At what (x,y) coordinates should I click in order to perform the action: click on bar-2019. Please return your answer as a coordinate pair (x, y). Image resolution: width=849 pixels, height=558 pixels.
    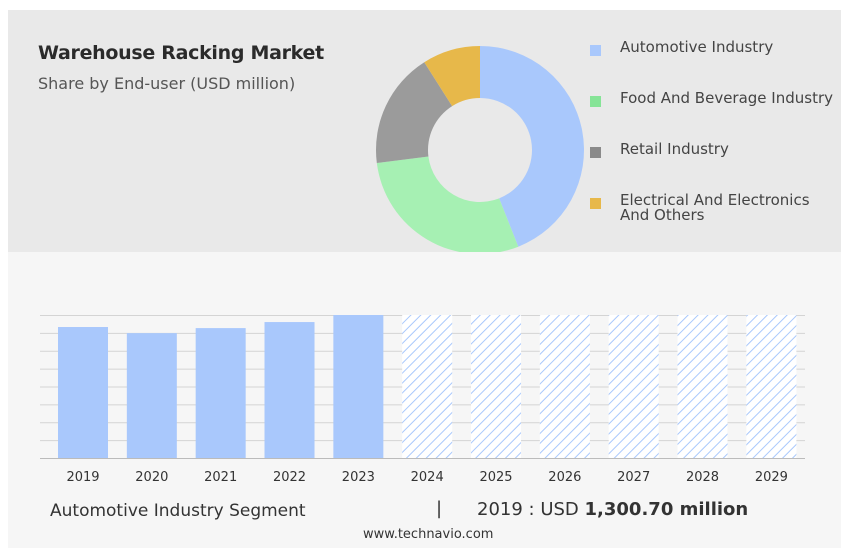
    Looking at the image, I should click on (83, 392).